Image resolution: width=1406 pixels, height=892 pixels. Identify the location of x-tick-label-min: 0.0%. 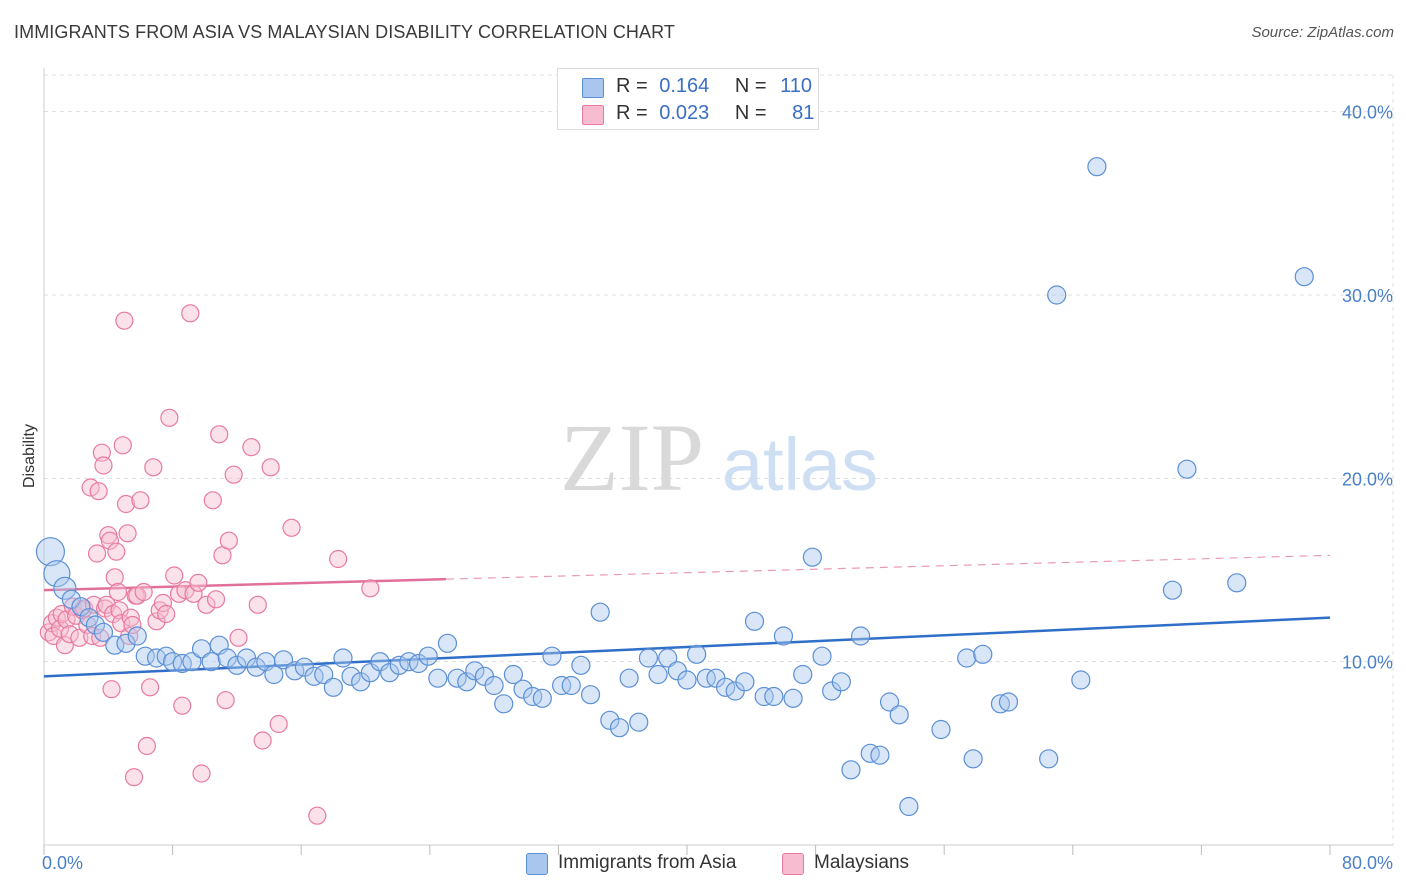
(62, 863).